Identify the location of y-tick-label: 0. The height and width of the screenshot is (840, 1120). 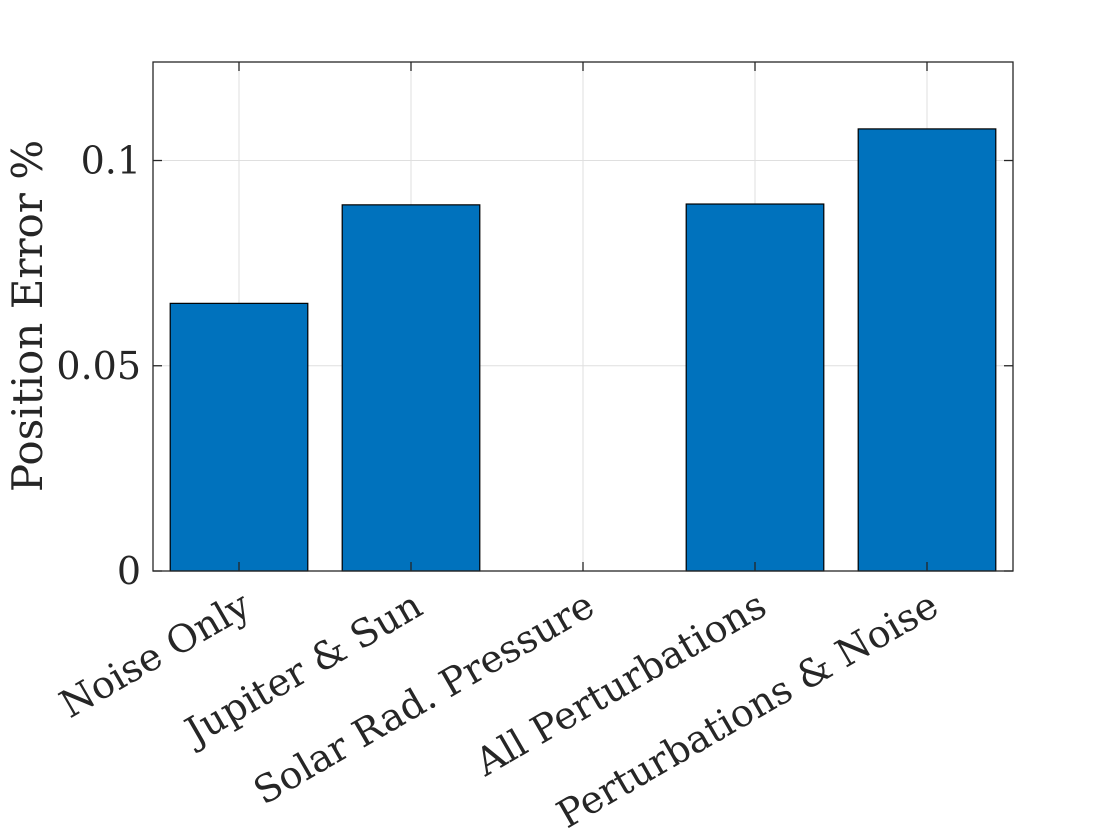
(129, 571).